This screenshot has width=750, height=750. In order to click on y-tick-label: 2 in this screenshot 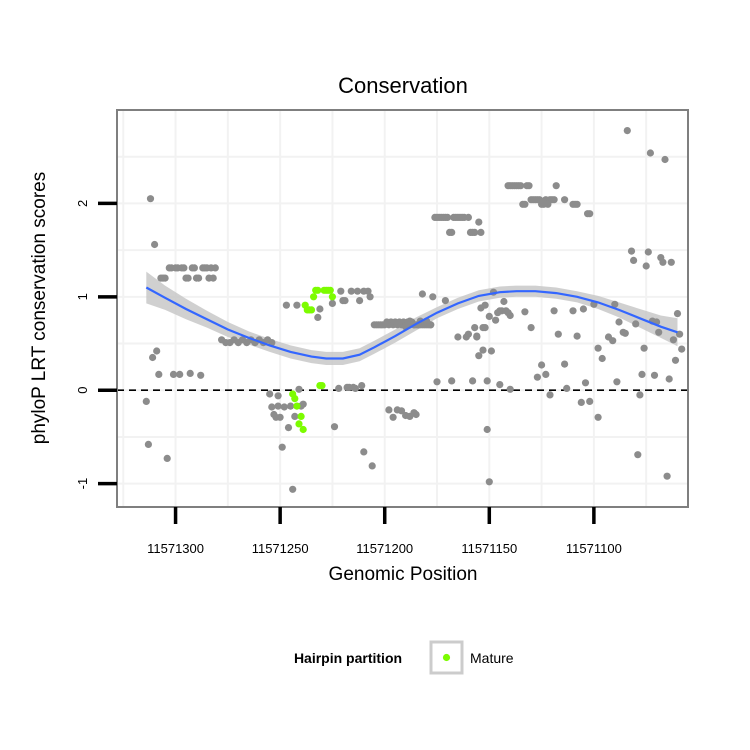, I will do `click(82, 203)`.